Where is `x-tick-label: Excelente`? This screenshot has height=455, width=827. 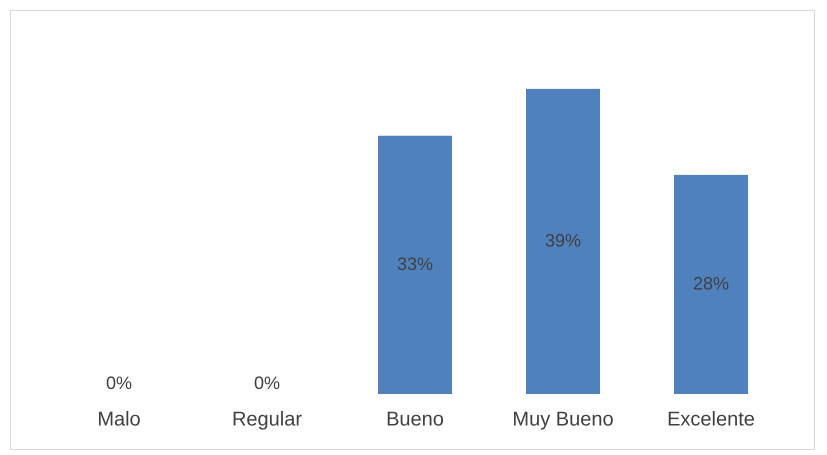 x-tick-label: Excelente is located at coordinates (711, 419).